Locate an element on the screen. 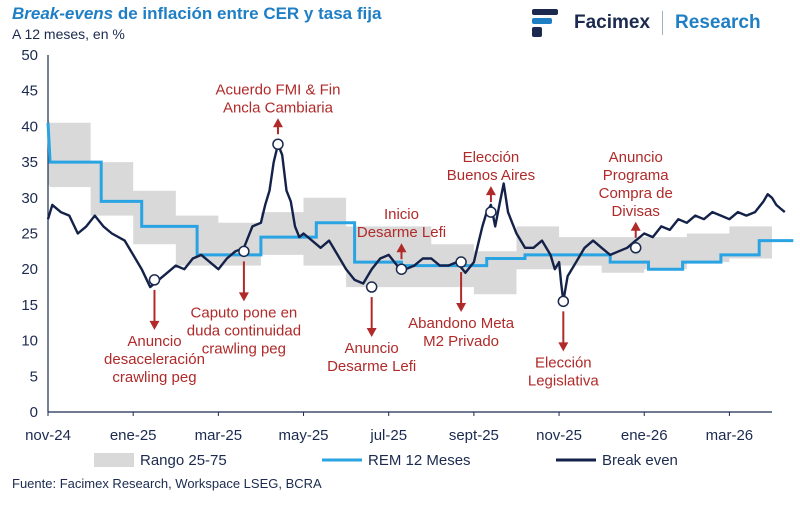 This screenshot has width=800, height=505. legend: Rango 25-75 REM 12 Meses Break even is located at coordinates (386, 460).